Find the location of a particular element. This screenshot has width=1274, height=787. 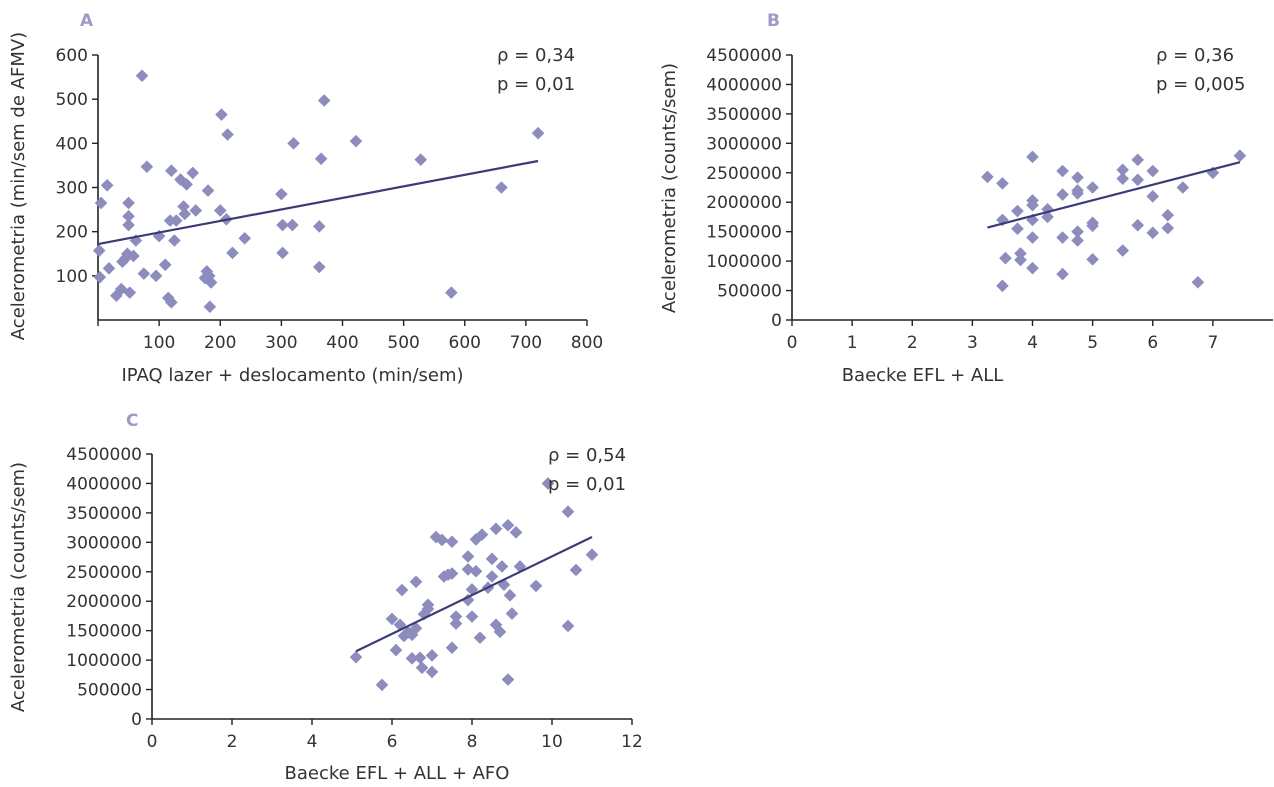

y-tick-label: 1500000 is located at coordinates (744, 233).